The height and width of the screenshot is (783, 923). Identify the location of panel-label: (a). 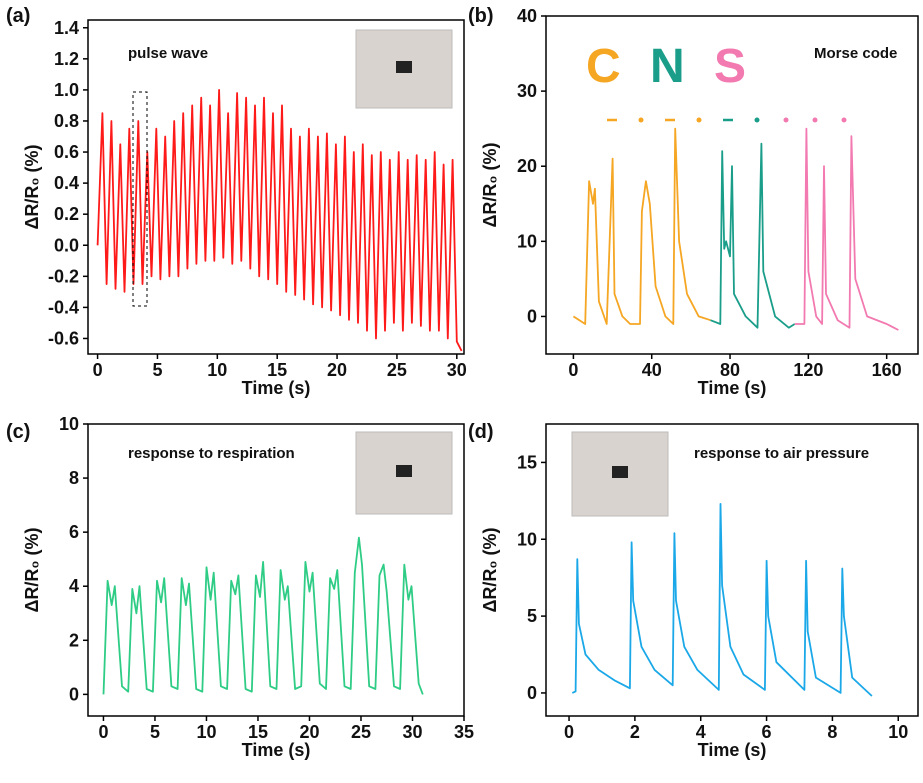
(18, 16).